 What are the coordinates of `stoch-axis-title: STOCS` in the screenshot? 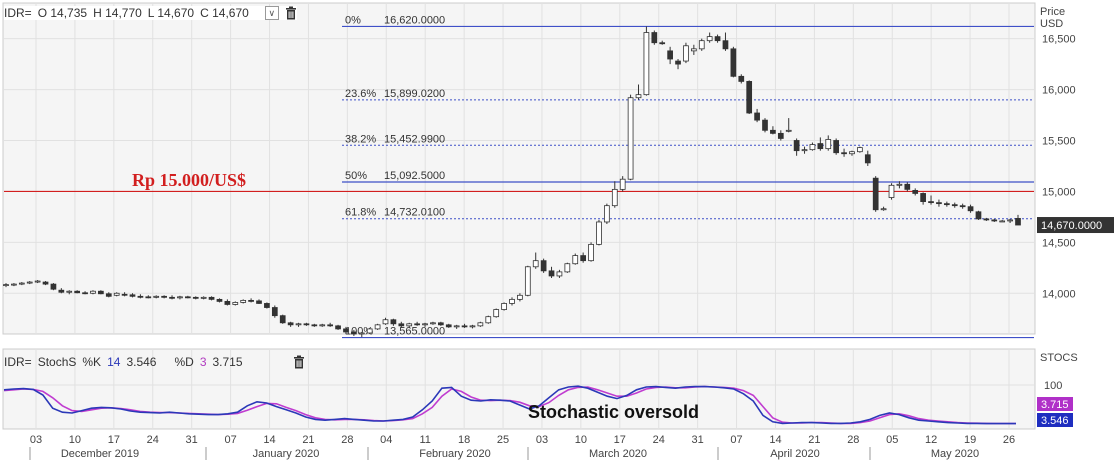 It's located at (1059, 358).